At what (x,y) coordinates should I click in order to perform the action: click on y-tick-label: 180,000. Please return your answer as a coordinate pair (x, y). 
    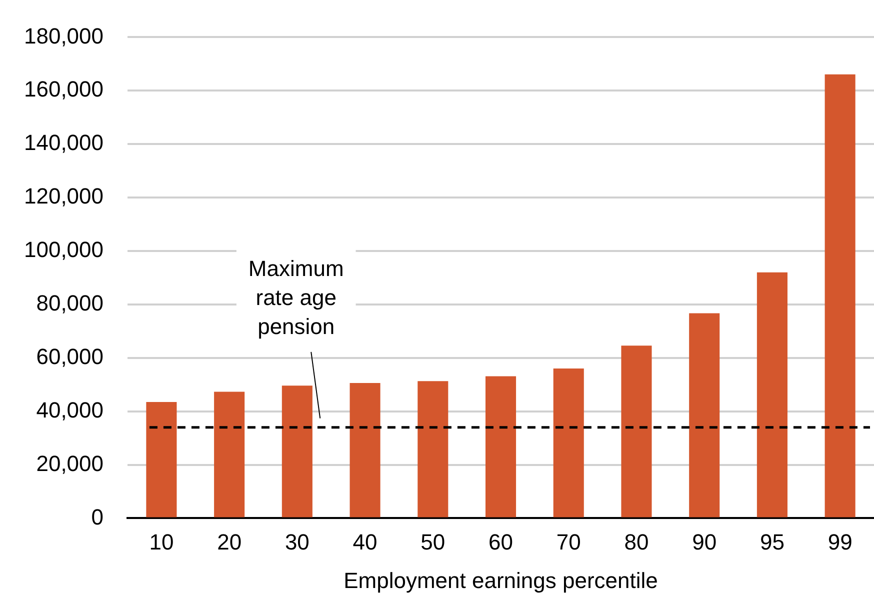
    Looking at the image, I should click on (64, 35).